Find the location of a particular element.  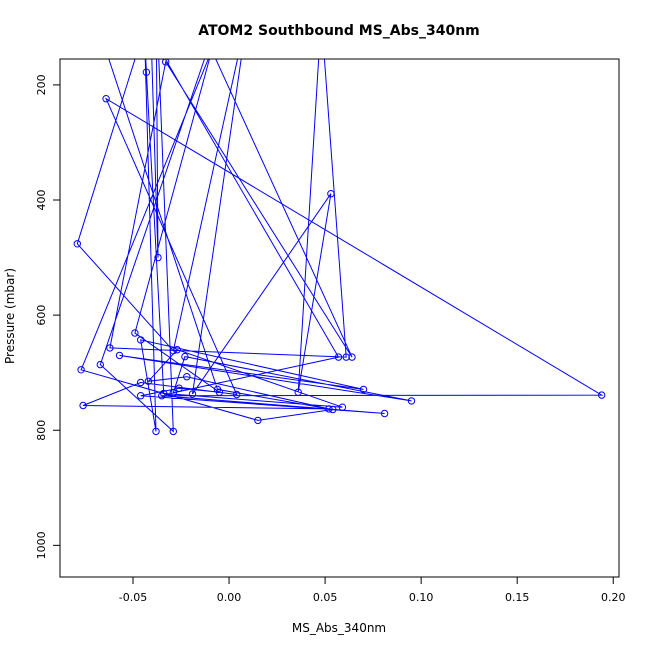

y-axis-label: Pressure (mbar) is located at coordinates (10, 316).